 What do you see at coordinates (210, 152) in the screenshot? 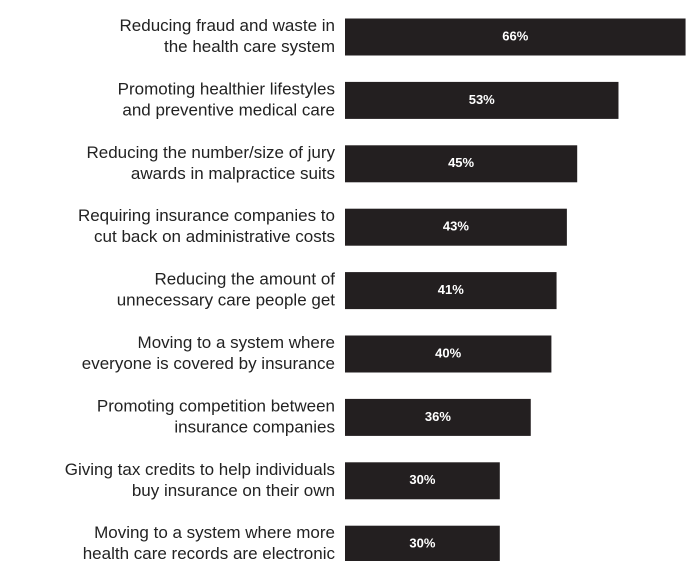
I see `category-label: Reducing the number/size of jury` at bounding box center [210, 152].